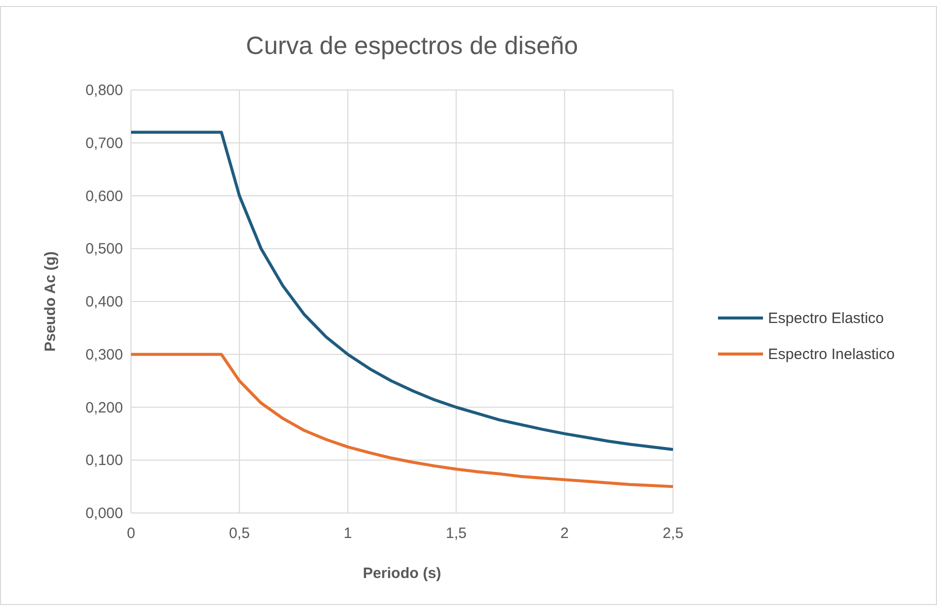  Describe the element at coordinates (673, 533) in the screenshot. I see `x-tick-label: 2,5` at that location.